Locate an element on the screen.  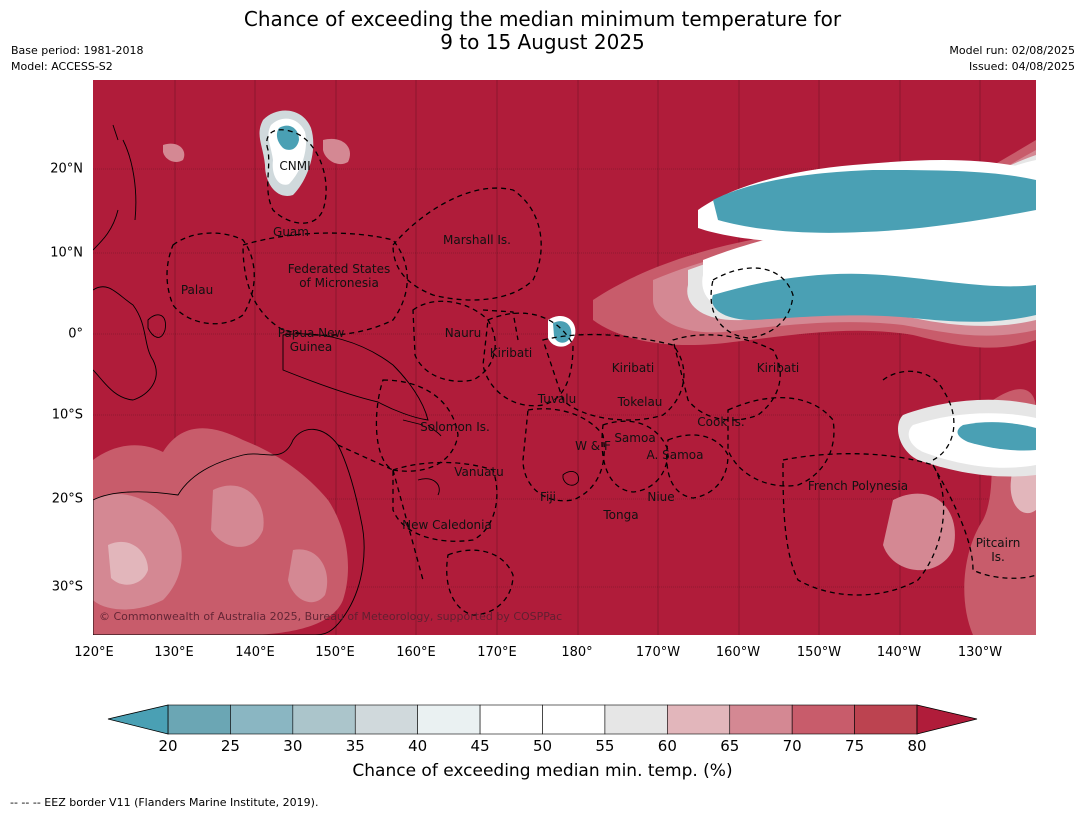
label-tonga: Tonga is located at coordinates (620, 515).